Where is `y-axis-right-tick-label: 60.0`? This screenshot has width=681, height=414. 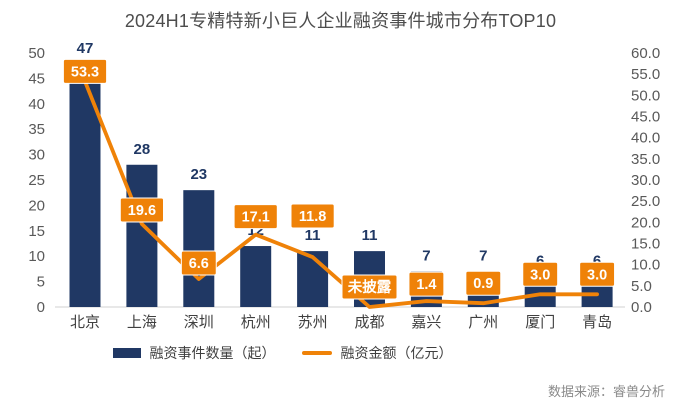
y-axis-right-tick-label: 60.0 is located at coordinates (645, 53).